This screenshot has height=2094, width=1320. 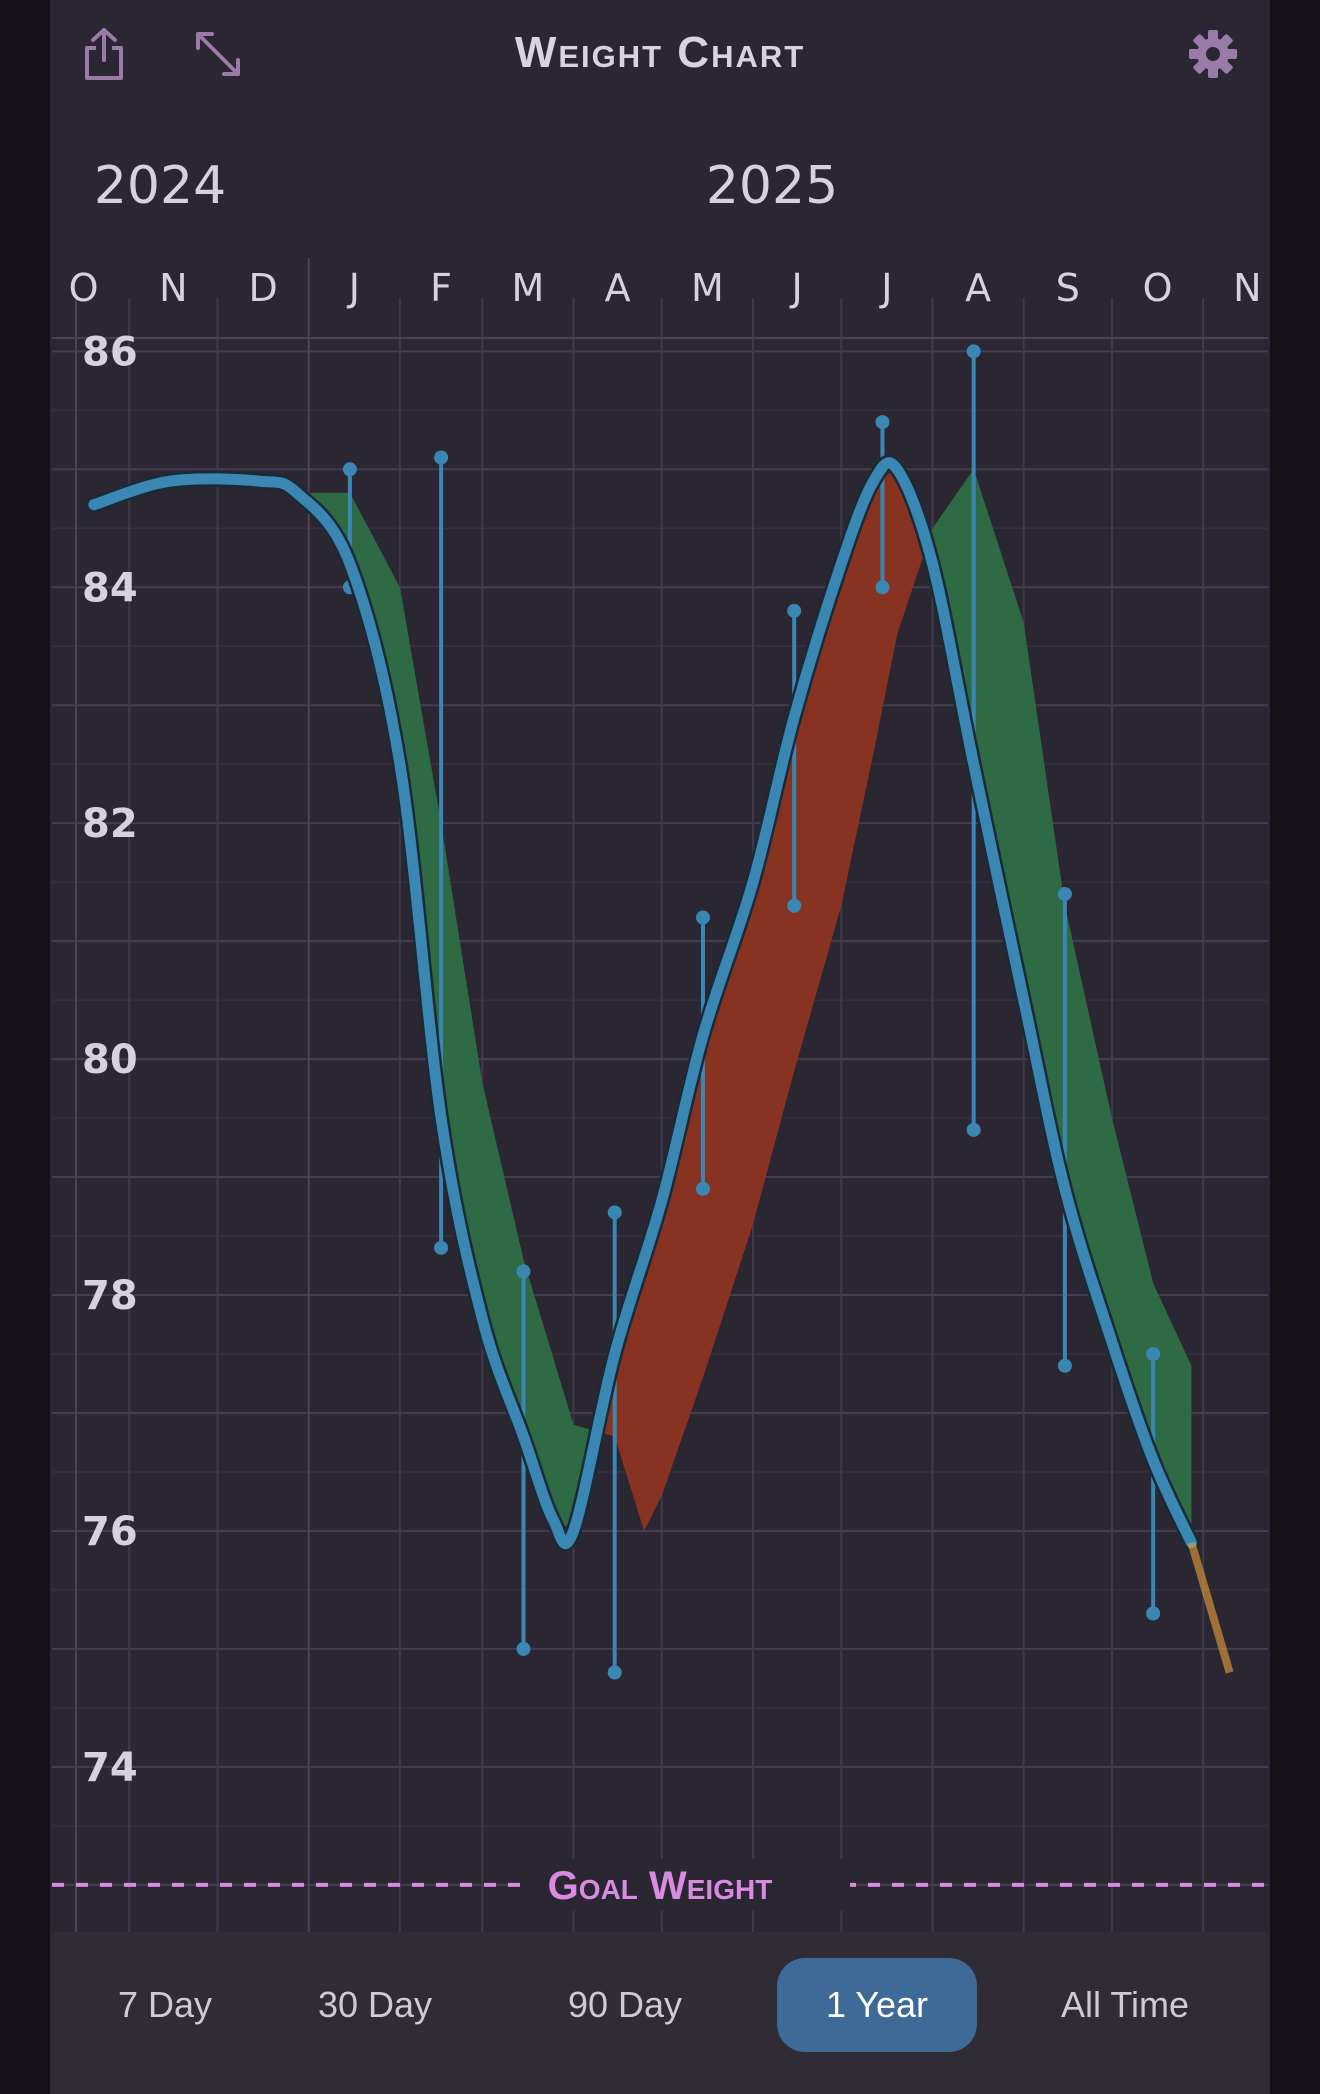 I want to click on range-option-30-day: 30 Day, so click(x=375, y=2004).